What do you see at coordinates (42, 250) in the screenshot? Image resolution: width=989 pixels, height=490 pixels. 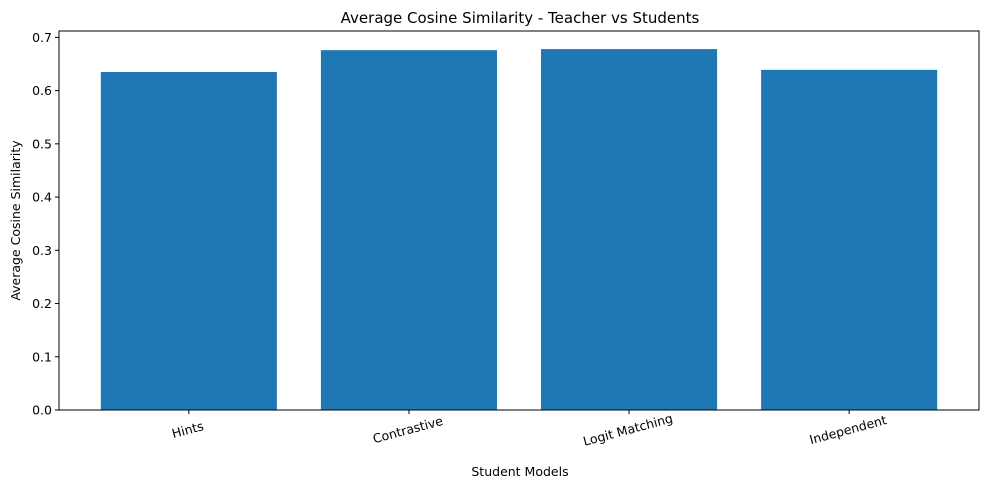 I see `y-tick-label: 0.3` at bounding box center [42, 250].